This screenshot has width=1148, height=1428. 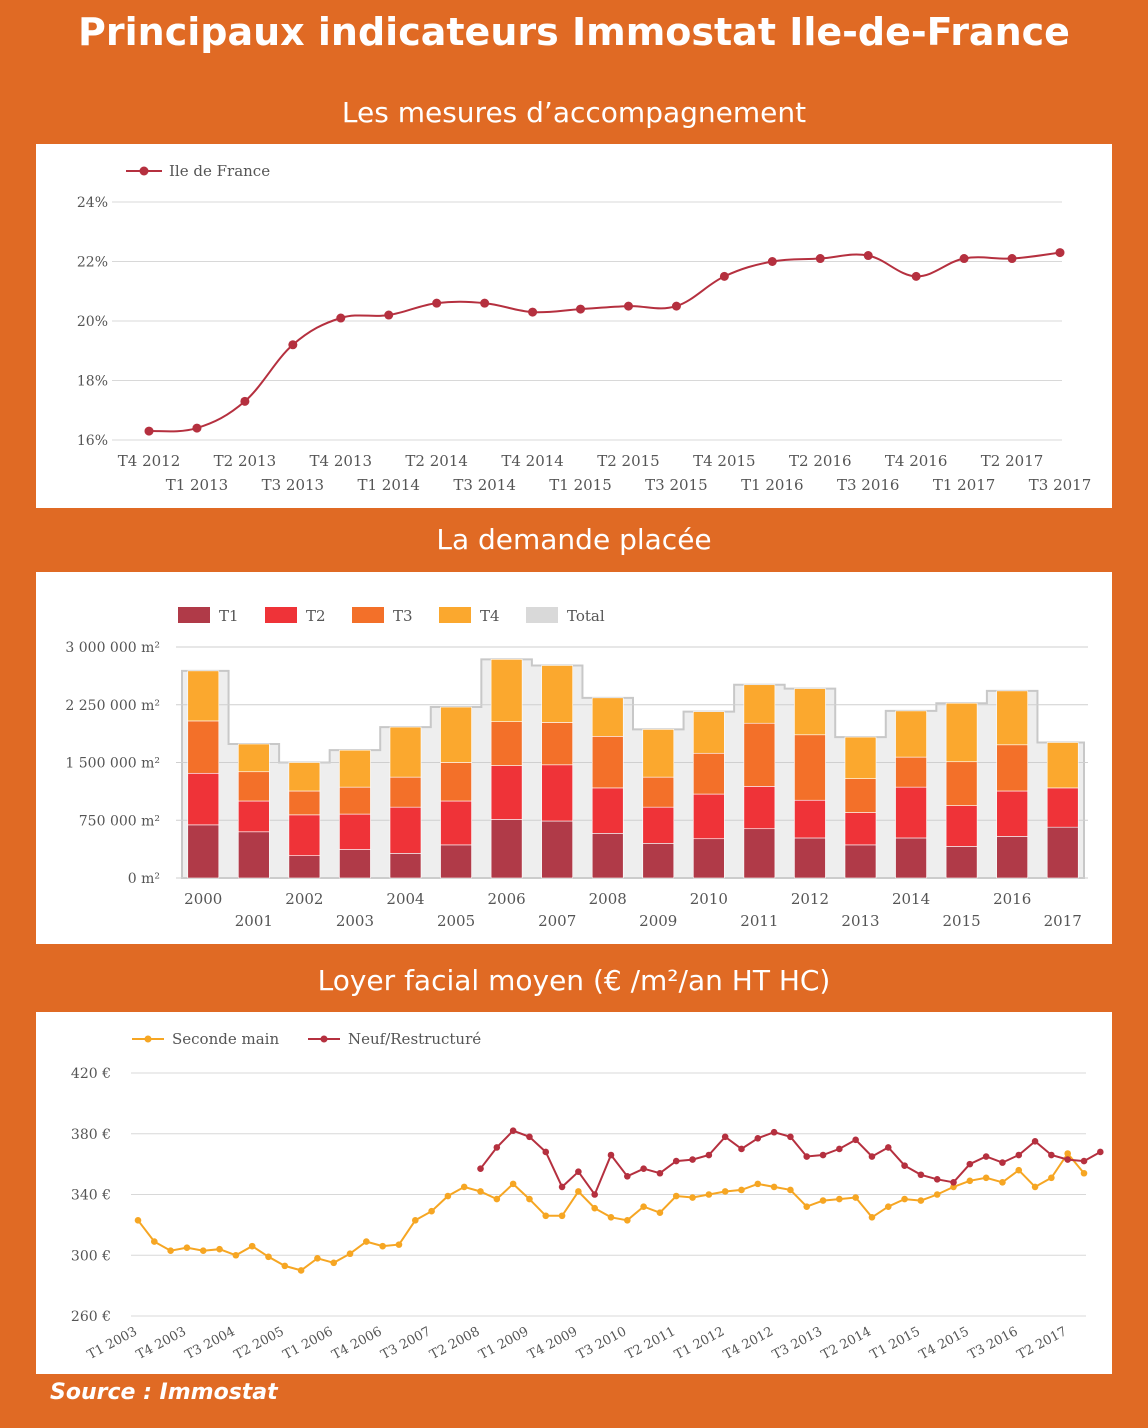 I want to click on x-tick-label: T3 2007, so click(x=406, y=1343).